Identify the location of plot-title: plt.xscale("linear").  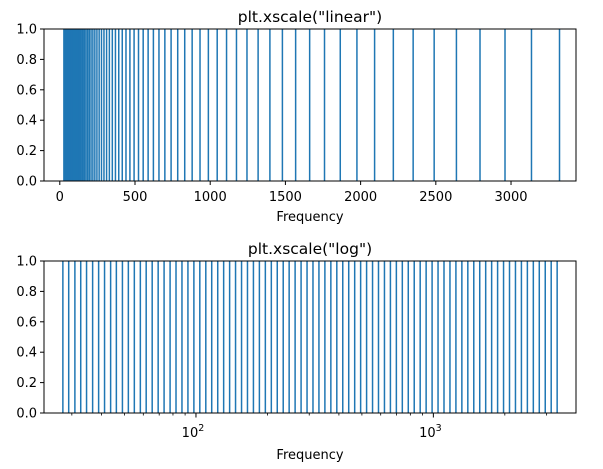
(310, 17).